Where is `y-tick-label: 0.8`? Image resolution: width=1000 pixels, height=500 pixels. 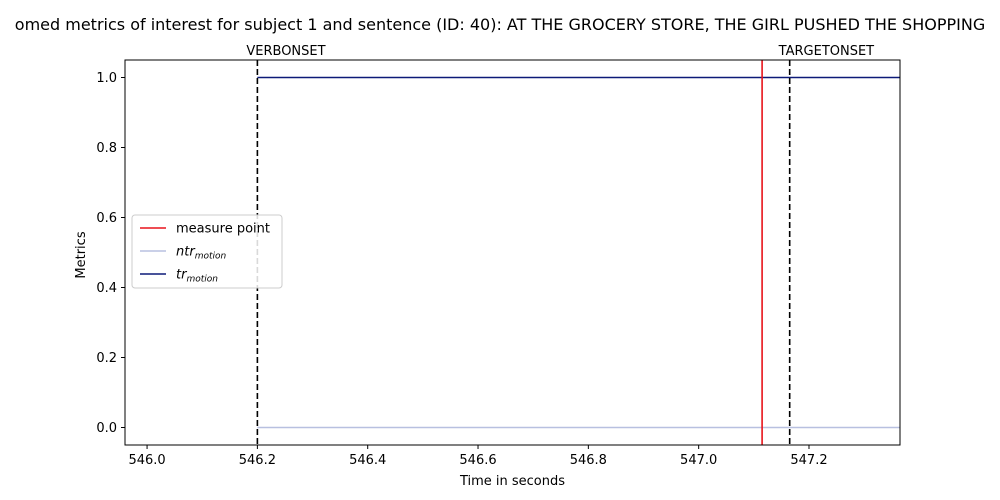 y-tick-label: 0.8 is located at coordinates (106, 148).